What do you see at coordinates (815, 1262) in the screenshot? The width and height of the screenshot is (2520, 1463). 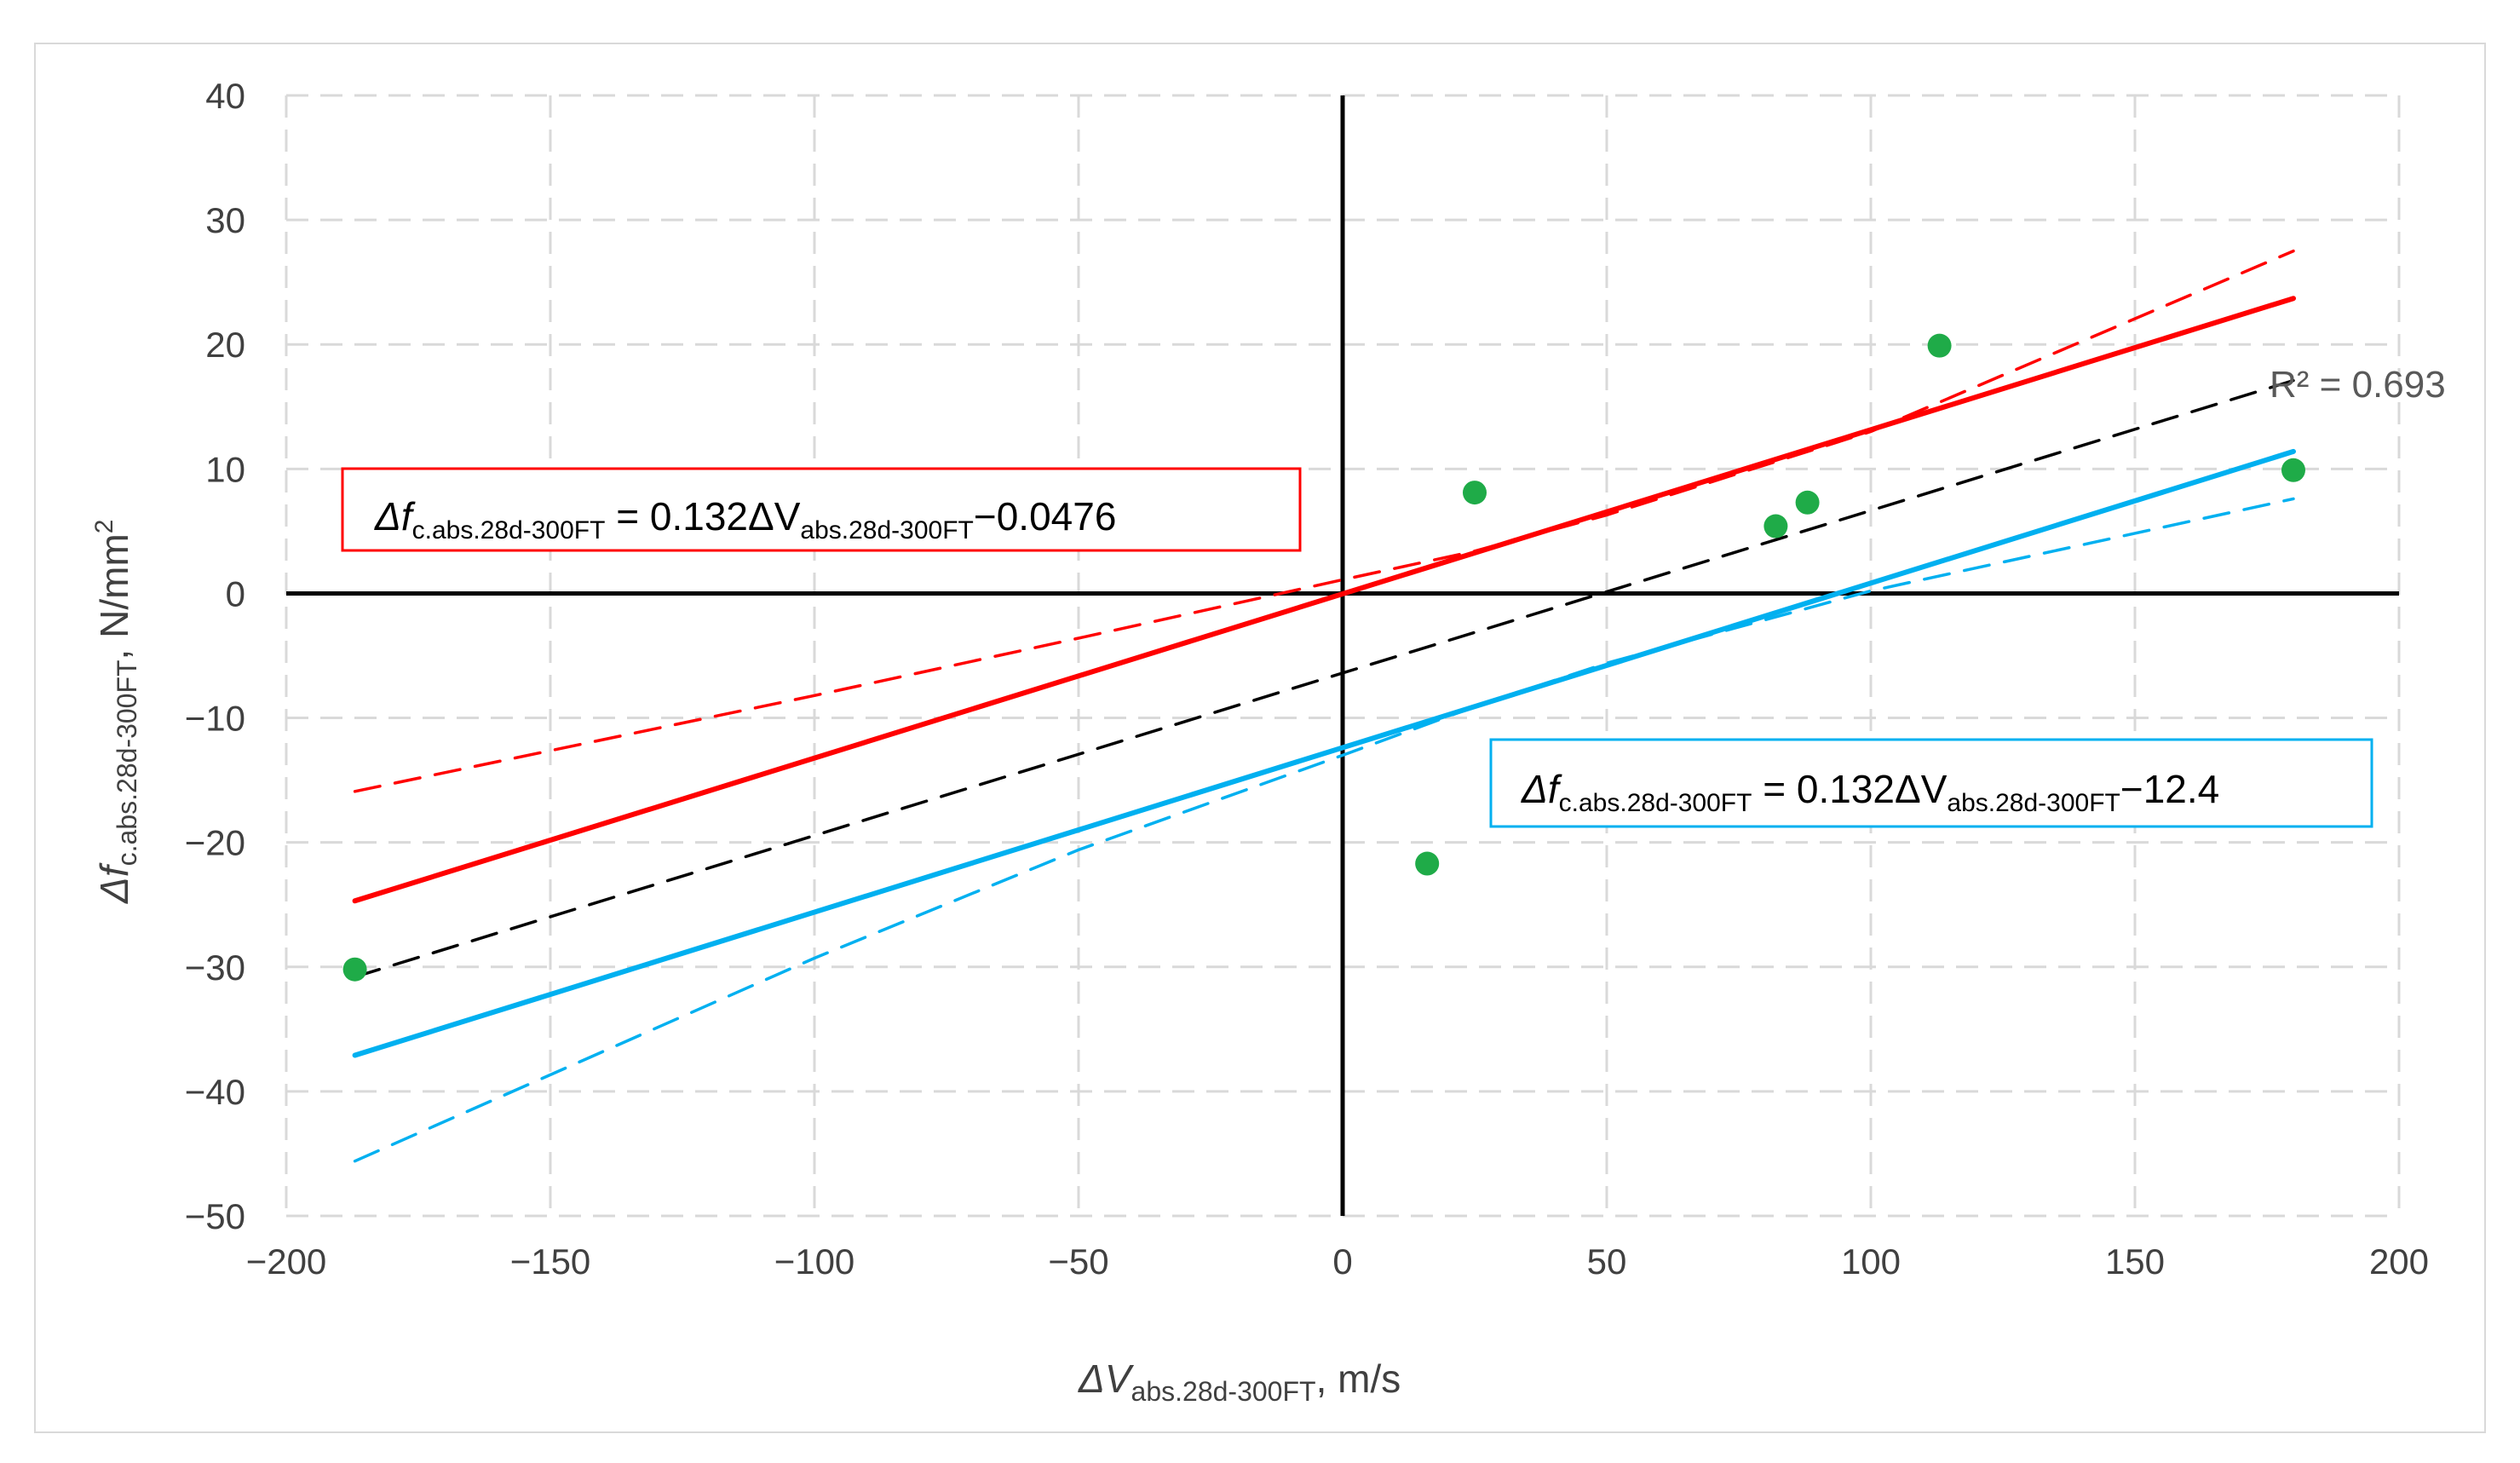 I see `x-tick-label: −100` at bounding box center [815, 1262].